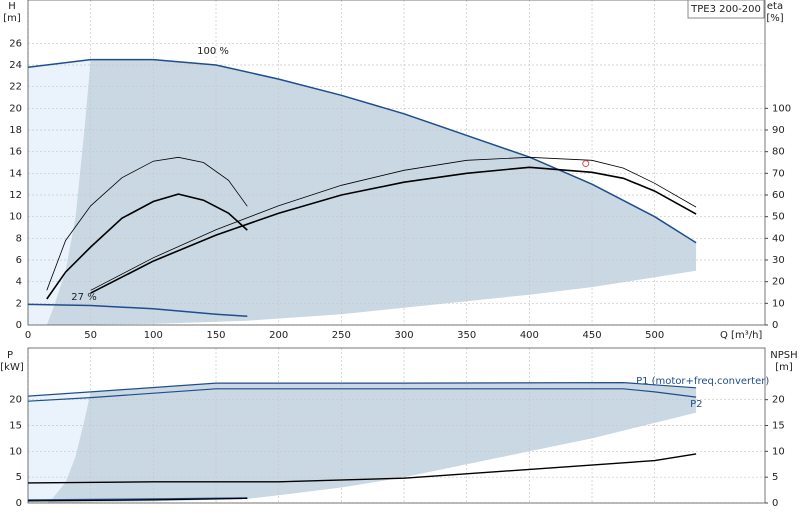 This screenshot has width=800, height=520. I want to click on y2-tick-label: 80, so click(778, 152).